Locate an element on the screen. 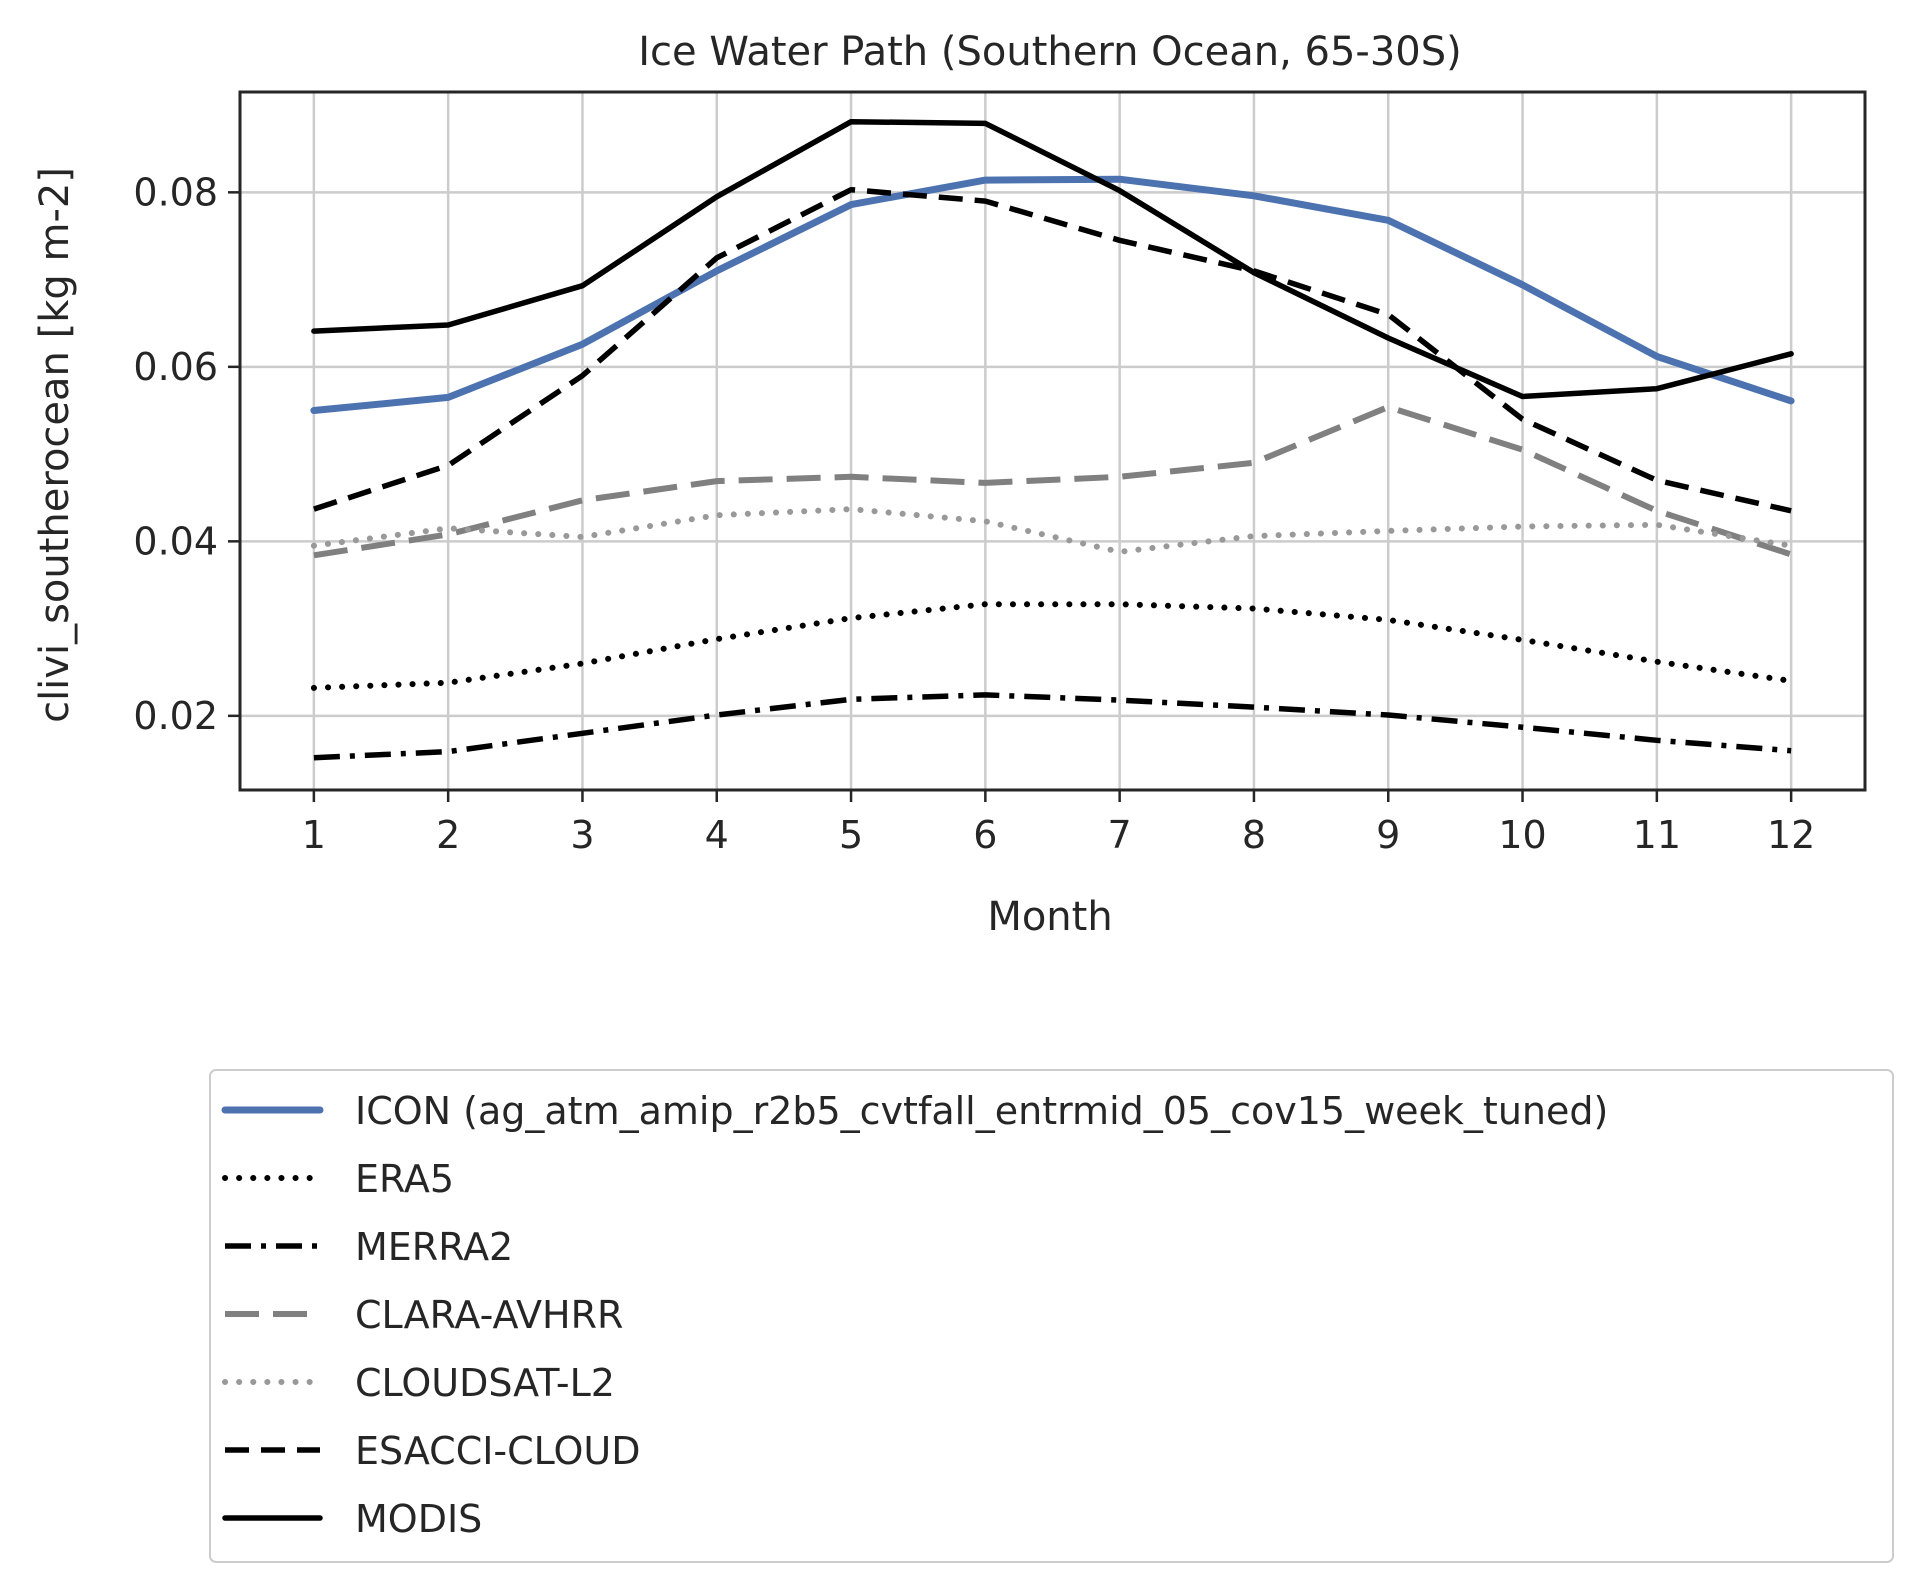  y-tick-label: 0.02 is located at coordinates (175, 716).